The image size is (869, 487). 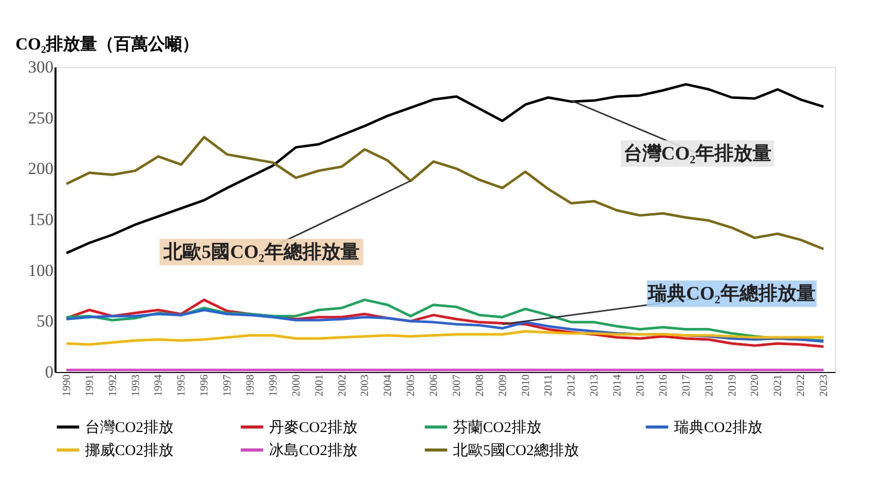 I want to click on legend-label: 瑞典CO2排放, so click(x=718, y=427).